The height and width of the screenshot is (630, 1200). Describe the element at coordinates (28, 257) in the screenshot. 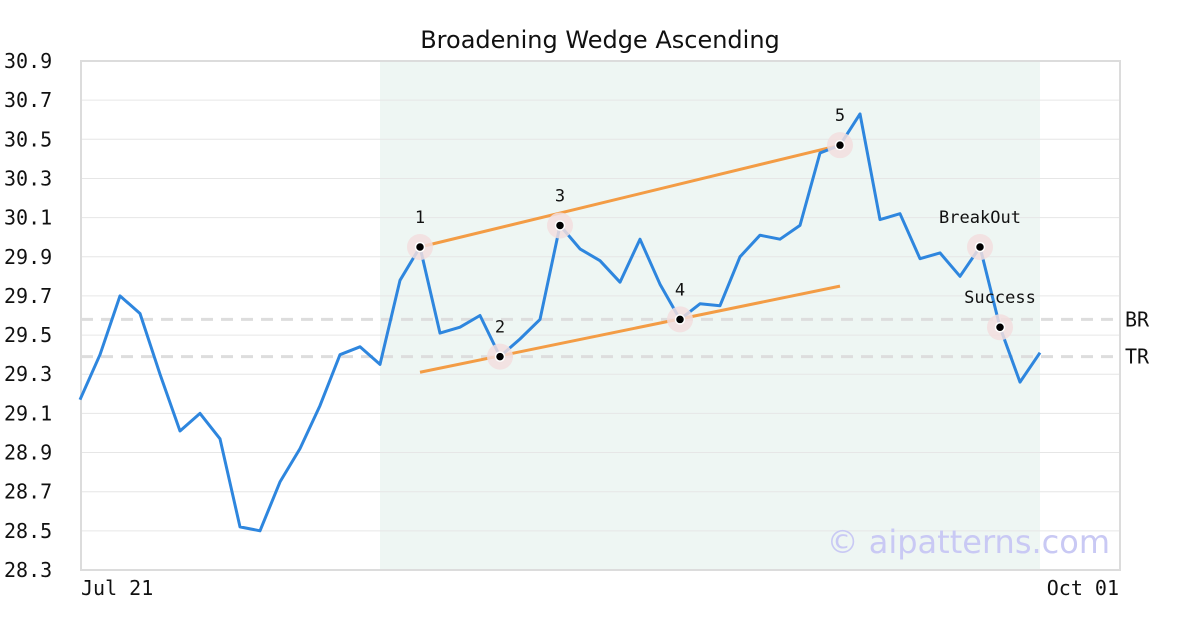

I see `y-tick-label: 29.9` at that location.